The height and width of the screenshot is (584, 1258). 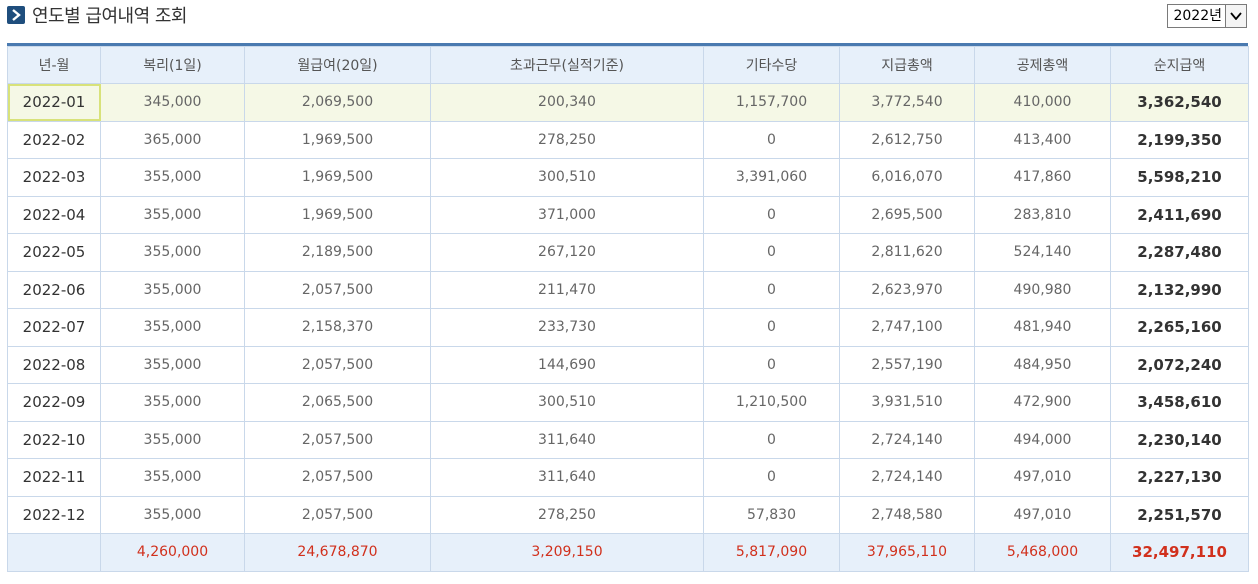 What do you see at coordinates (54, 552) in the screenshot?
I see `col-year-month-total` at bounding box center [54, 552].